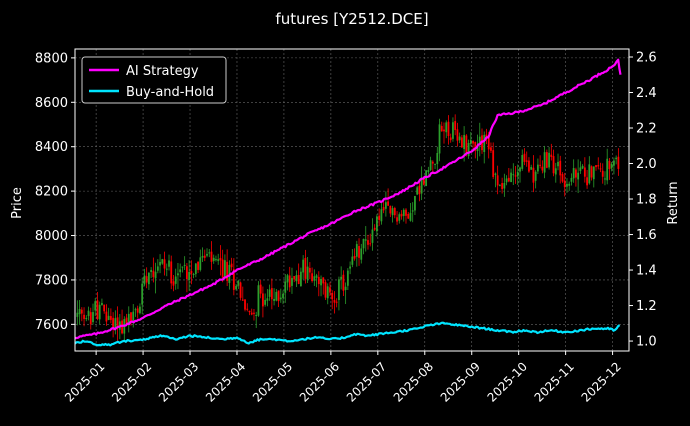 The width and height of the screenshot is (690, 426). Describe the element at coordinates (646, 200) in the screenshot. I see `y-right-tick-label: 1.8` at that location.